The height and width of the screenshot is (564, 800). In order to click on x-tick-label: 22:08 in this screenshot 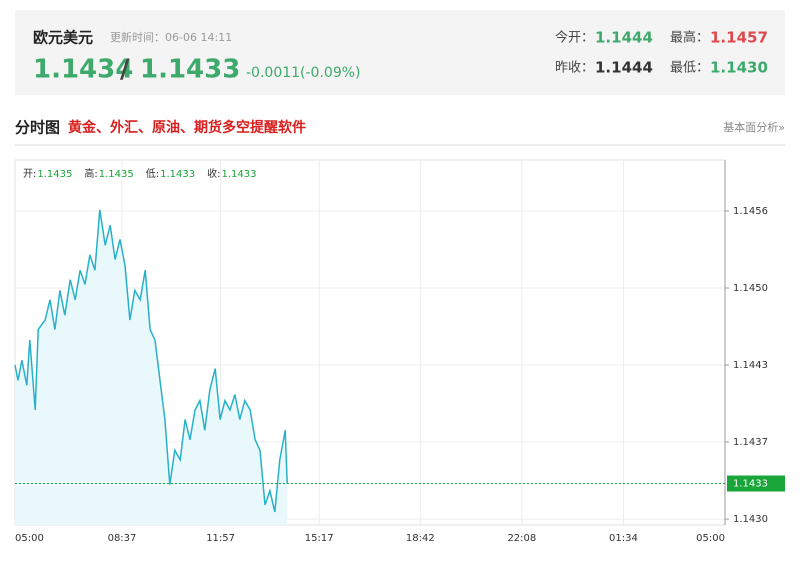, I will do `click(521, 538)`.